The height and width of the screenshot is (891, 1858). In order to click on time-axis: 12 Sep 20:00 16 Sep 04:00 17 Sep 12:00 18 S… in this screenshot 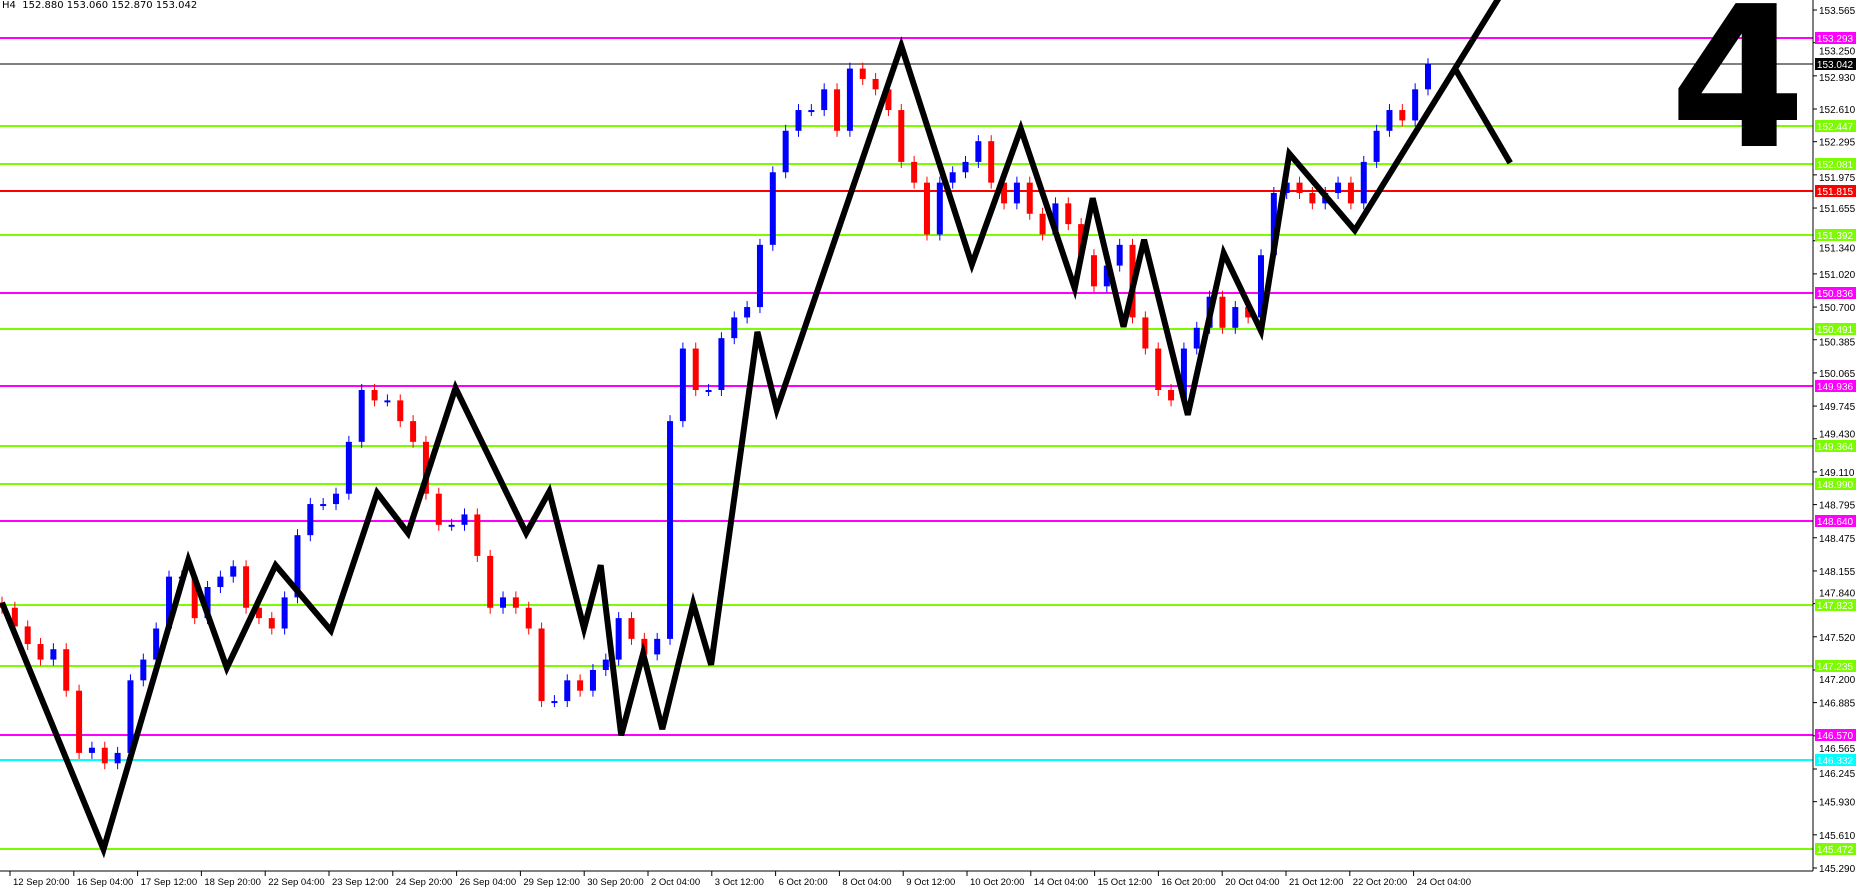, I will do `click(740, 879)`.